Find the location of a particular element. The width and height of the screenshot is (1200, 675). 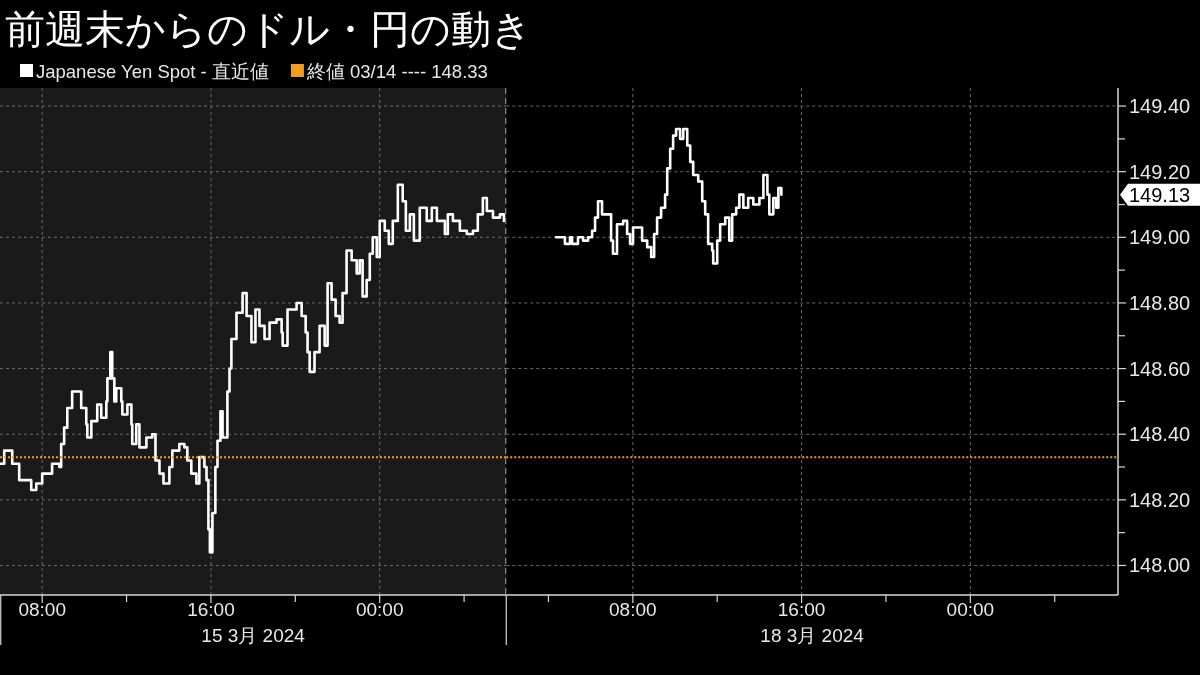

y-tick-label: 149.00 is located at coordinates (1160, 237).